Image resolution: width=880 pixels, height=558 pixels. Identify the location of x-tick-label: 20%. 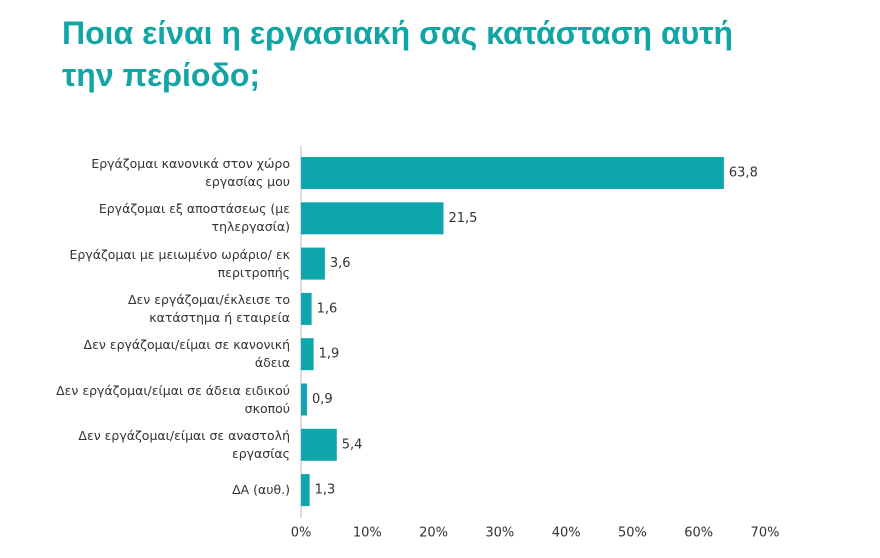
(433, 533).